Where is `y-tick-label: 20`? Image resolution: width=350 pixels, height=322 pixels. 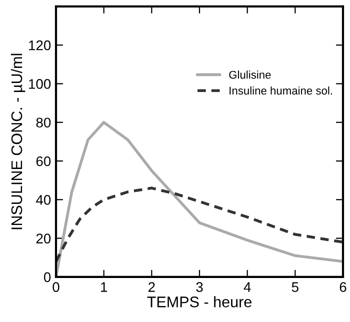
y-tick-label: 20 is located at coordinates (43, 239).